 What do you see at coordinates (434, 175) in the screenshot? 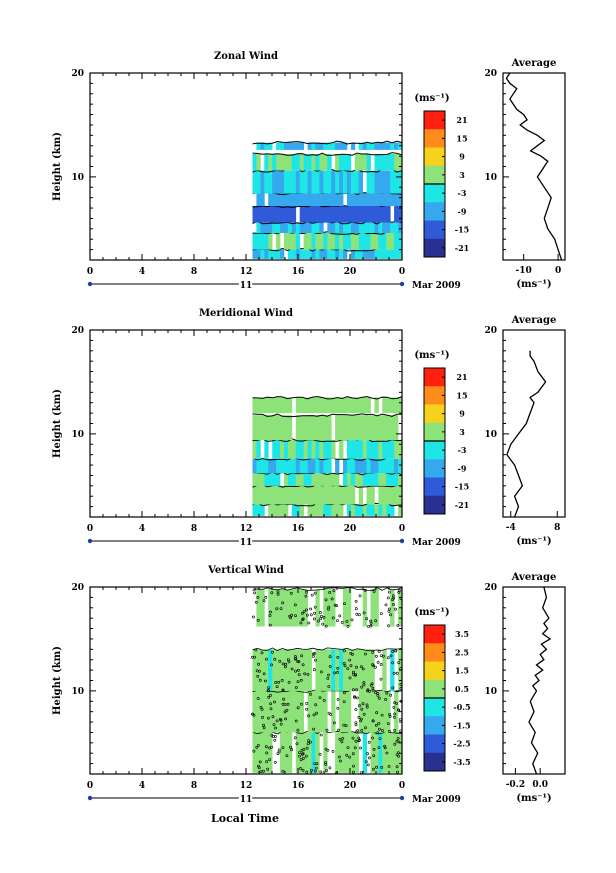
I see `colorbar-swatch` at bounding box center [434, 175].